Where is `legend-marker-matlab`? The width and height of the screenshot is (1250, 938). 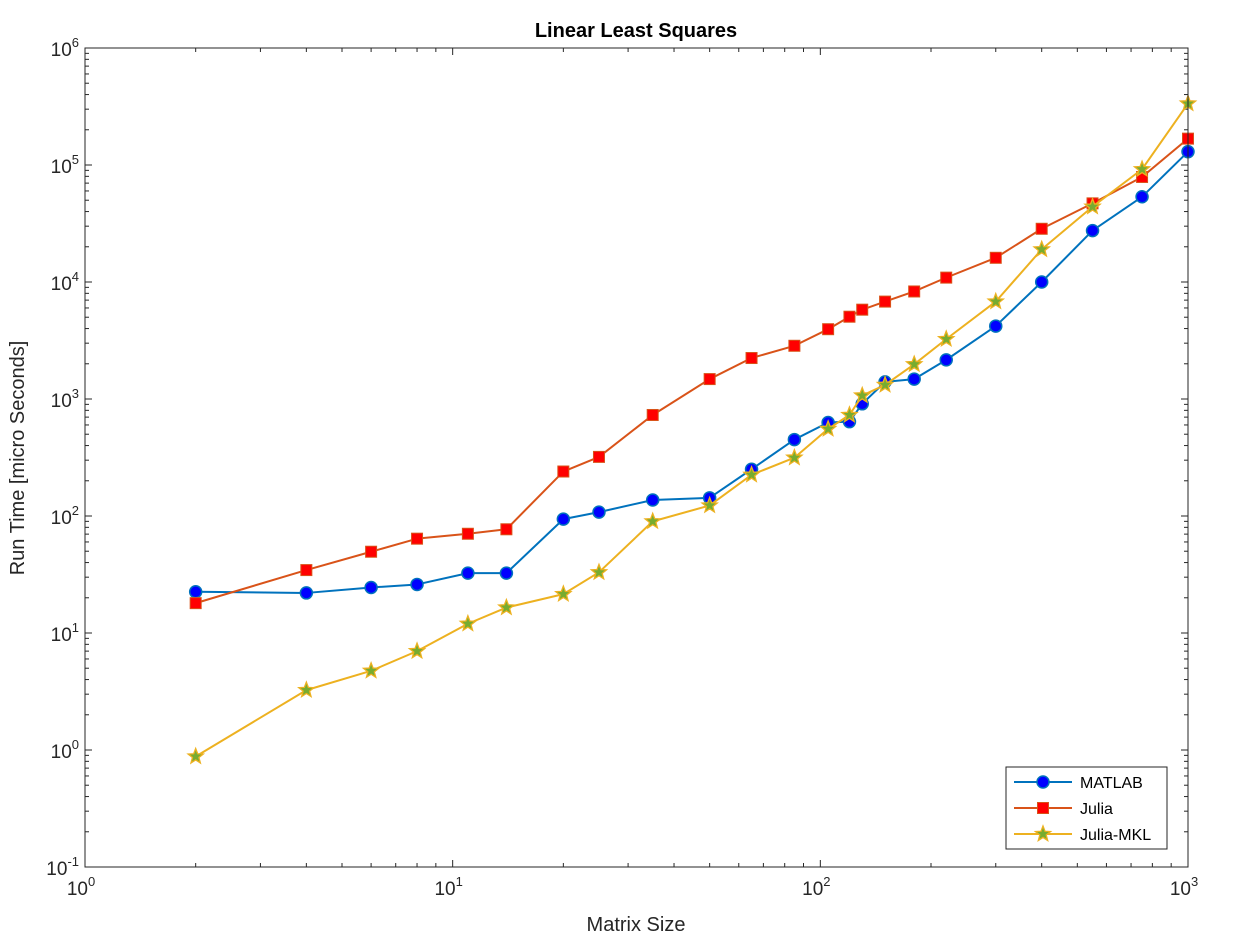 legend-marker-matlab is located at coordinates (1043, 782).